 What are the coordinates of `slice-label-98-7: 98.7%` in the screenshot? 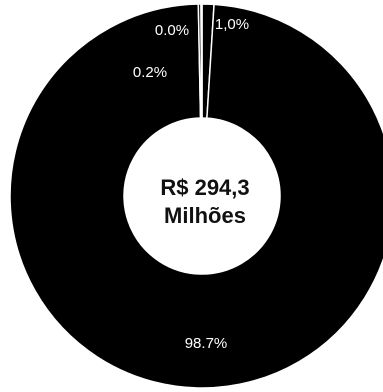 It's located at (206, 343).